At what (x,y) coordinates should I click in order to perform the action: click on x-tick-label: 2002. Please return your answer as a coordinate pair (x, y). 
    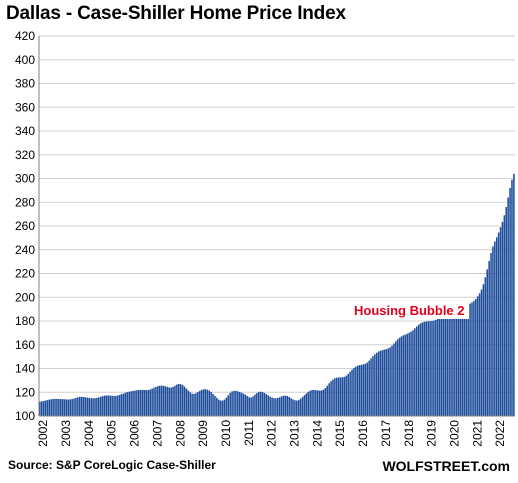
    Looking at the image, I should click on (43, 433).